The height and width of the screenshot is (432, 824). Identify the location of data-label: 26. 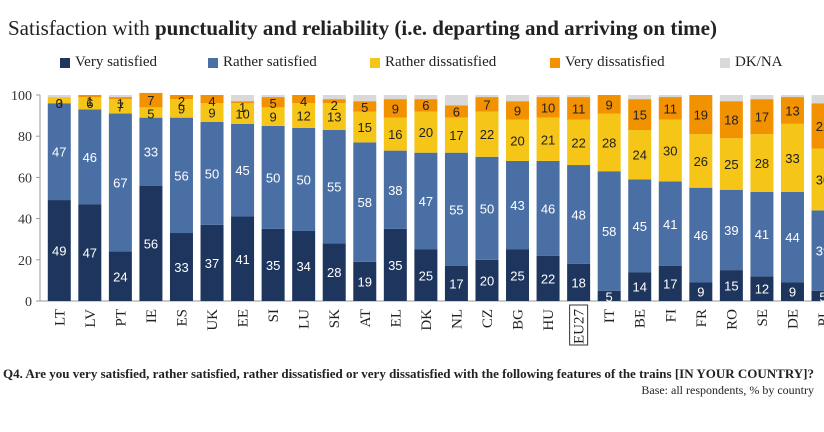
(701, 161).